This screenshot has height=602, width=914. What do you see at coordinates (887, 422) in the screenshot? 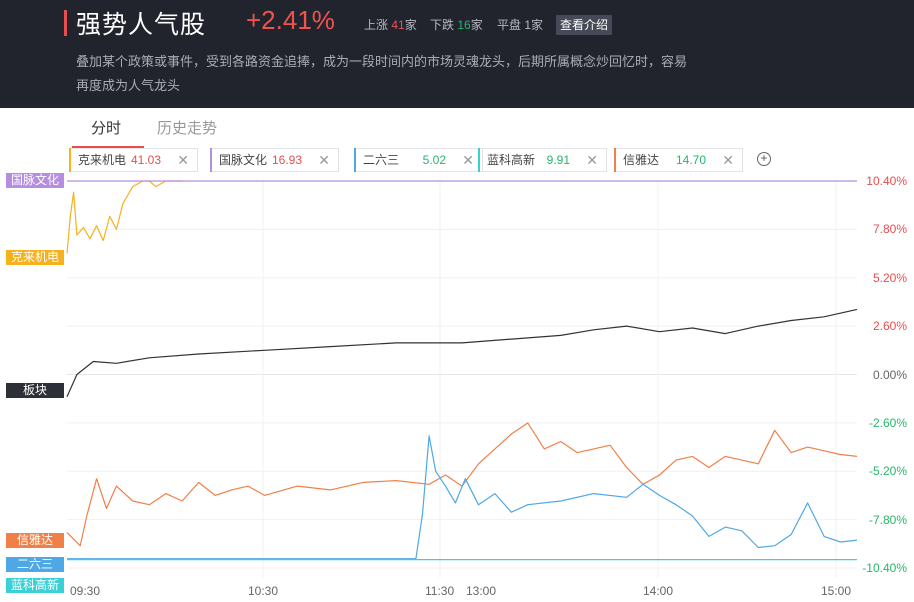
I see `y-tick-label: -2.60%` at bounding box center [887, 422].